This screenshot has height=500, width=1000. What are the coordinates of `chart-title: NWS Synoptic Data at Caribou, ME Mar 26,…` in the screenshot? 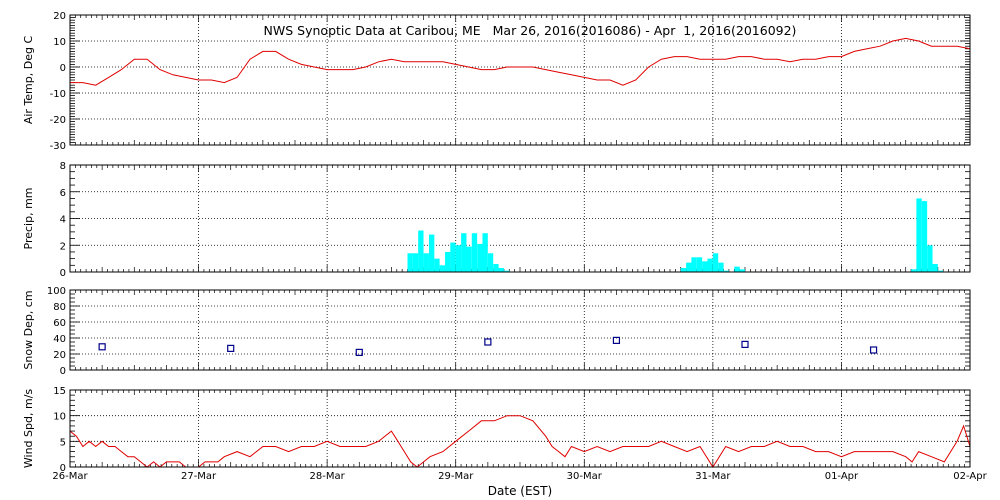 It's located at (530, 30).